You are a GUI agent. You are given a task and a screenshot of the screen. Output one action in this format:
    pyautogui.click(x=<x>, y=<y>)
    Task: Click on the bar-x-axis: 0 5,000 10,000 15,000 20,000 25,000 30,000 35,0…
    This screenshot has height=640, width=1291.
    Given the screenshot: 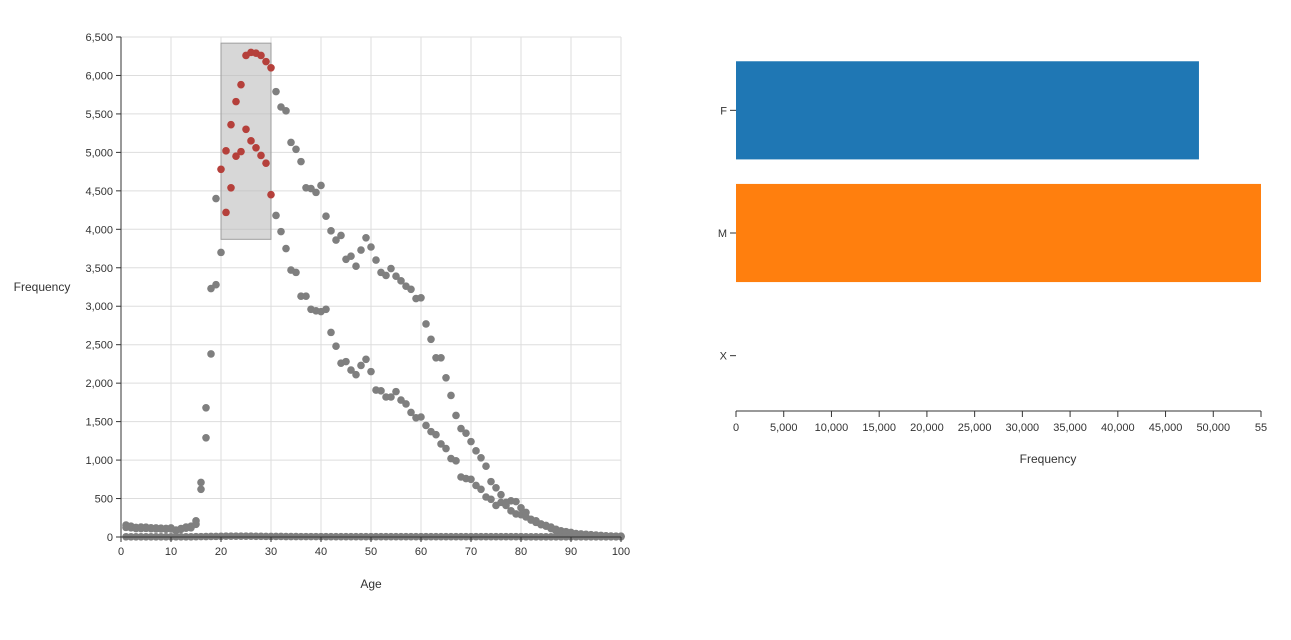 What is the action you would take?
    pyautogui.click(x=1000, y=422)
    